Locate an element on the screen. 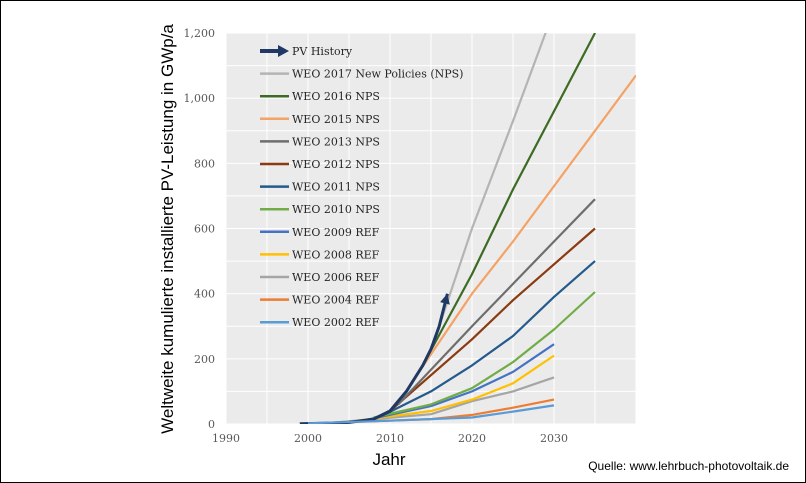  legend-label-weo-2004-ref: WEO 2004 REF is located at coordinates (336, 300).